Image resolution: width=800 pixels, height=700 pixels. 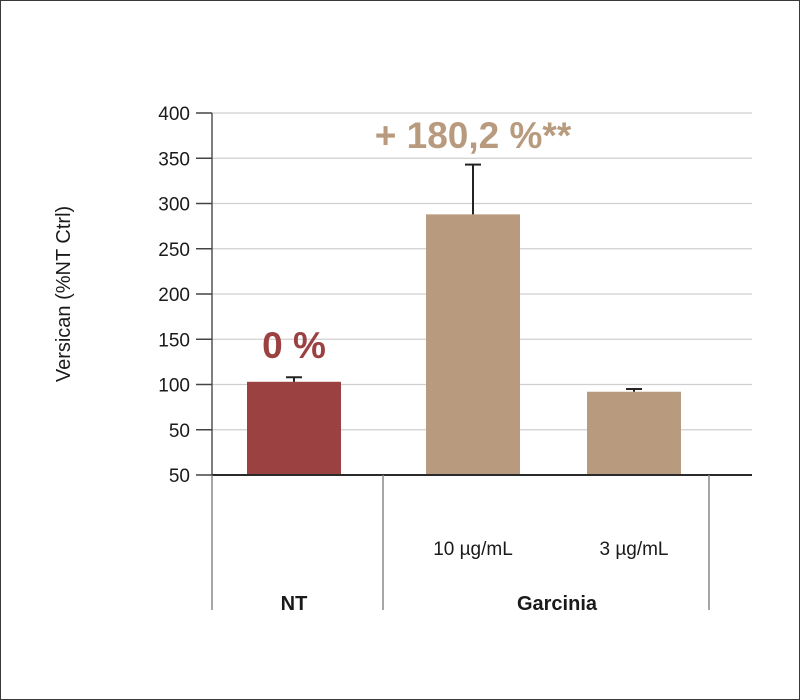 I want to click on y-axis-label: Versican (%NT Ctrl), so click(x=64, y=294).